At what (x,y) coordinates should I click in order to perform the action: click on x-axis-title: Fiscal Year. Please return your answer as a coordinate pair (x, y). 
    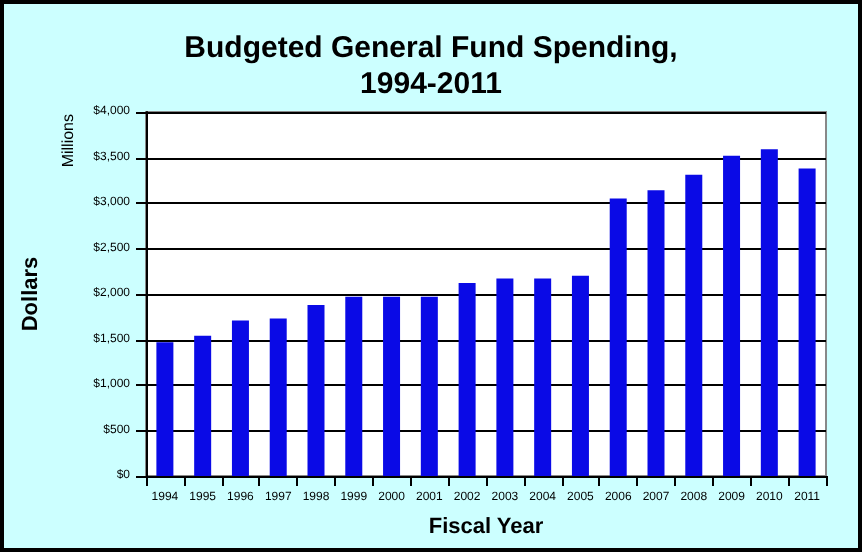
    Looking at the image, I should click on (486, 527).